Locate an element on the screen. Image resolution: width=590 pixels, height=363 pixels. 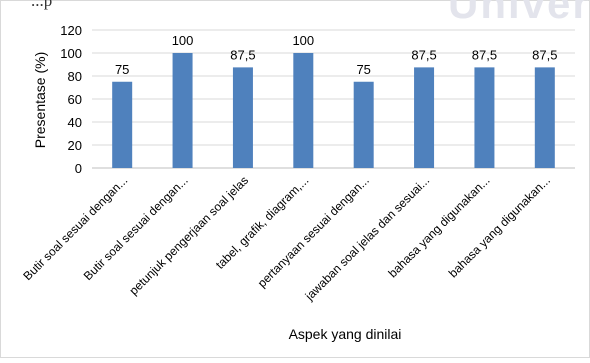
y-tick-label: 60 is located at coordinates (75, 99).